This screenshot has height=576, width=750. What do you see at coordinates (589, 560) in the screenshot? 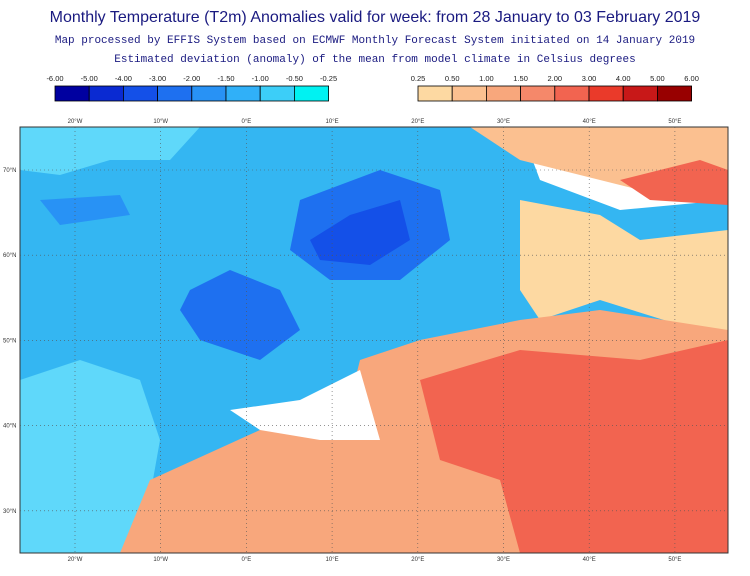
I see `bottom-label: 40°E` at bounding box center [589, 560].